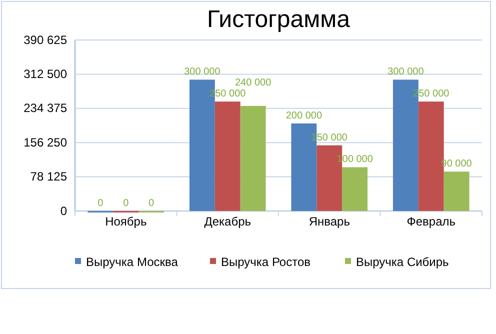 The image size is (496, 334). Describe the element at coordinates (126, 221) in the screenshot. I see `x-tick-label: Ноябрь` at that location.